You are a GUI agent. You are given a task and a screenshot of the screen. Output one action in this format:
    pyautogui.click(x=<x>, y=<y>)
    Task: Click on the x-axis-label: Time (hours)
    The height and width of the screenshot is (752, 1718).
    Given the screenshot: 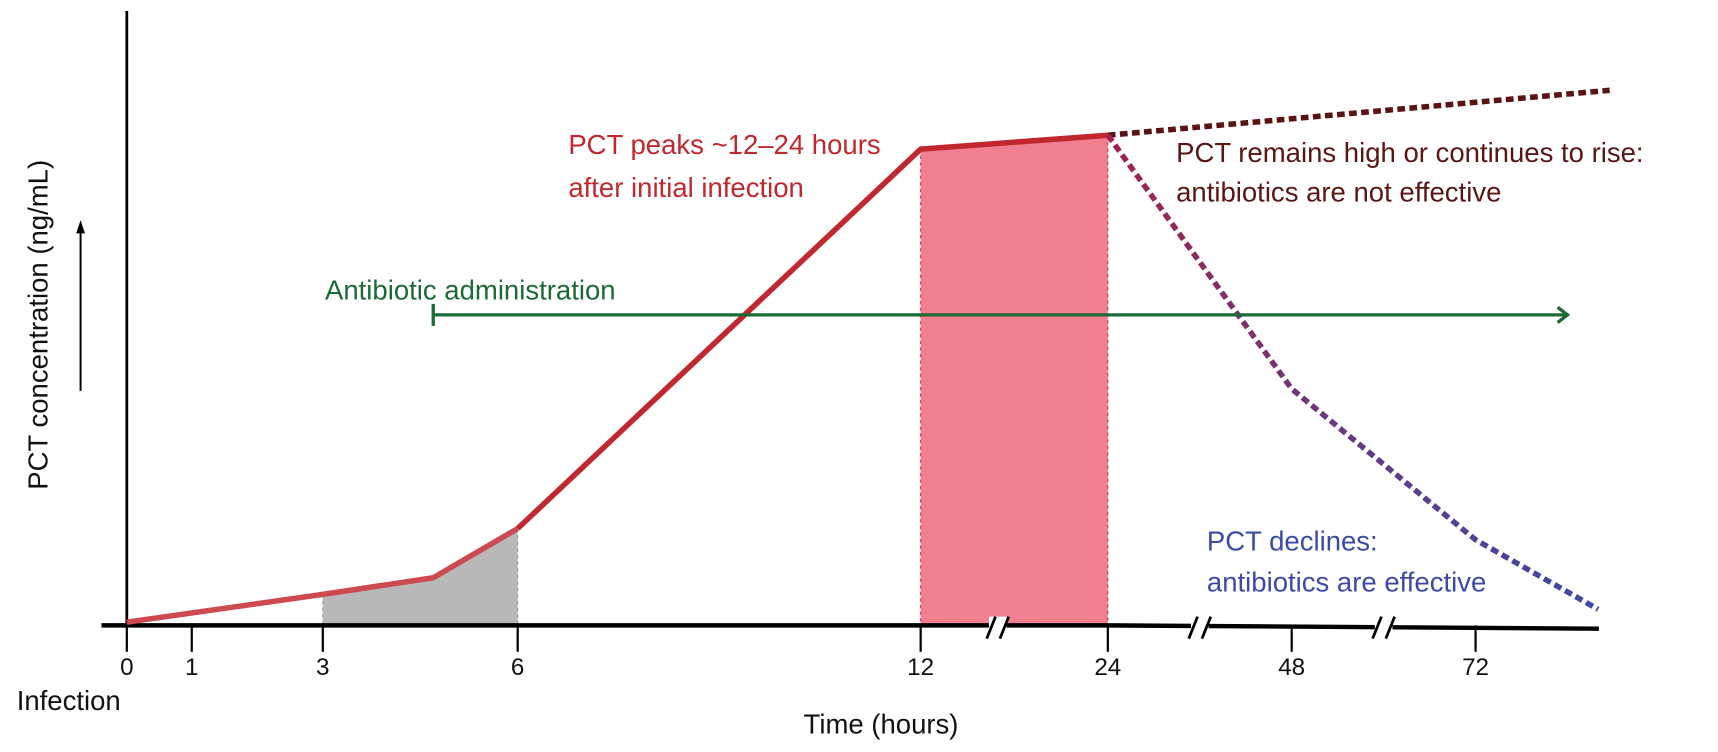 What is the action you would take?
    pyautogui.click(x=881, y=723)
    